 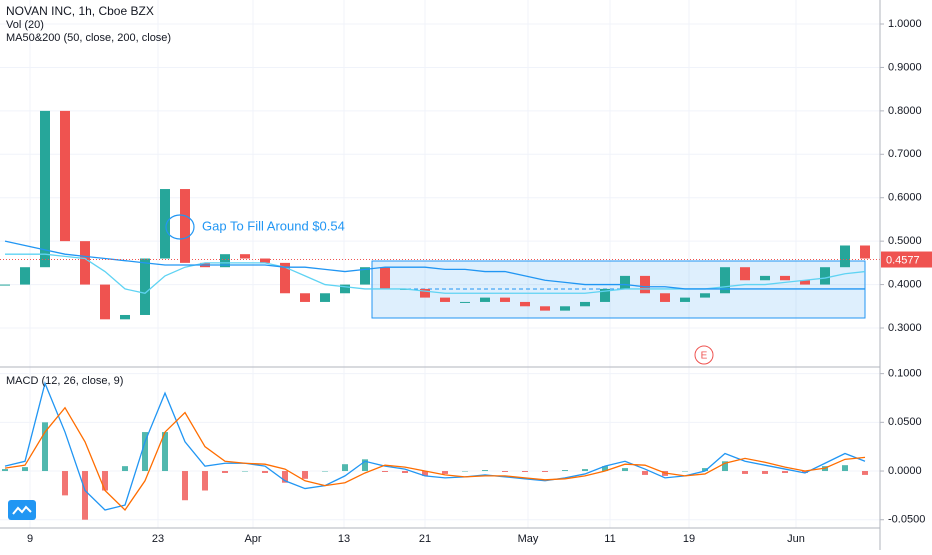 What do you see at coordinates (905, 422) in the screenshot?
I see `y-tick-label: 0.0500` at bounding box center [905, 422].